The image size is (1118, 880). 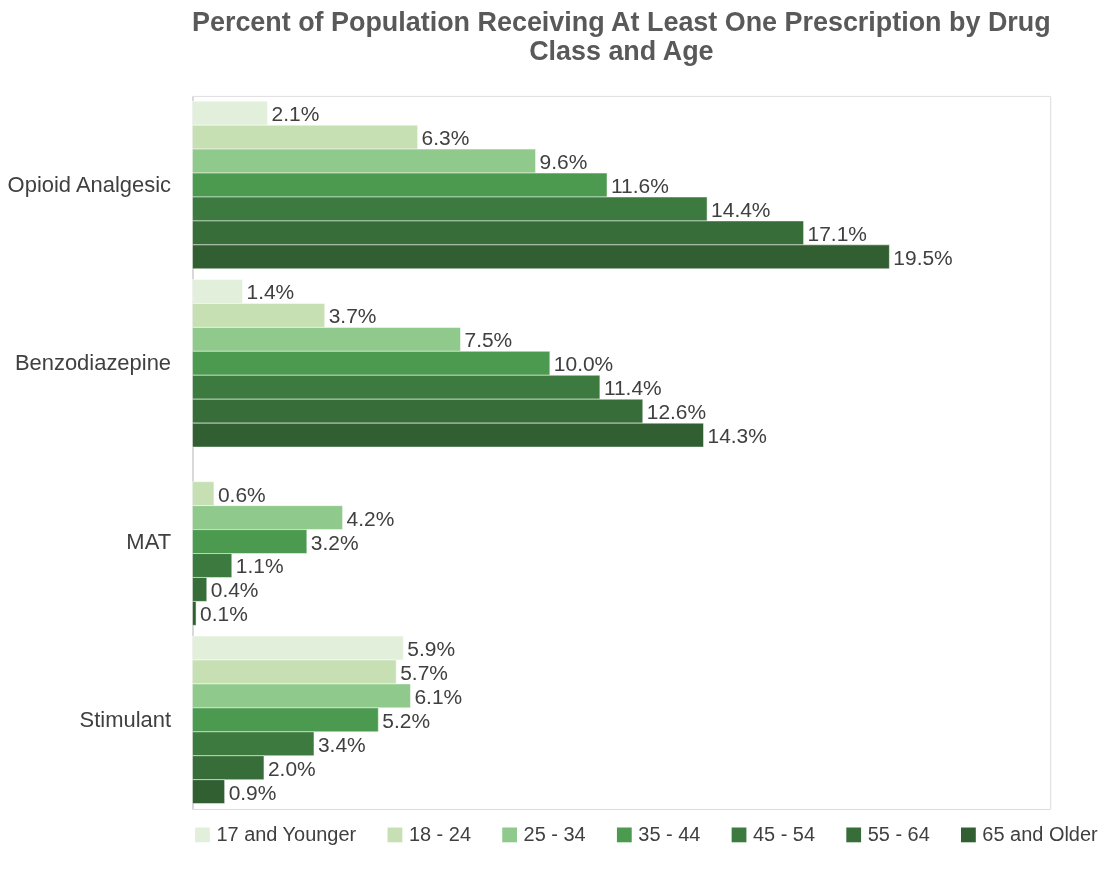 I want to click on data-label: 3.2%, so click(x=334, y=542).